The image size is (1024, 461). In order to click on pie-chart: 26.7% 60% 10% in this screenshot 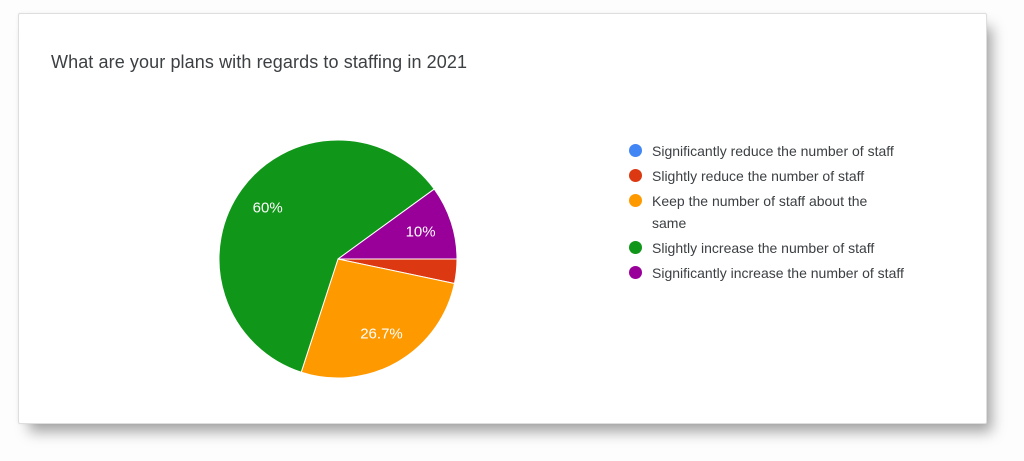, I will do `click(338, 259)`.